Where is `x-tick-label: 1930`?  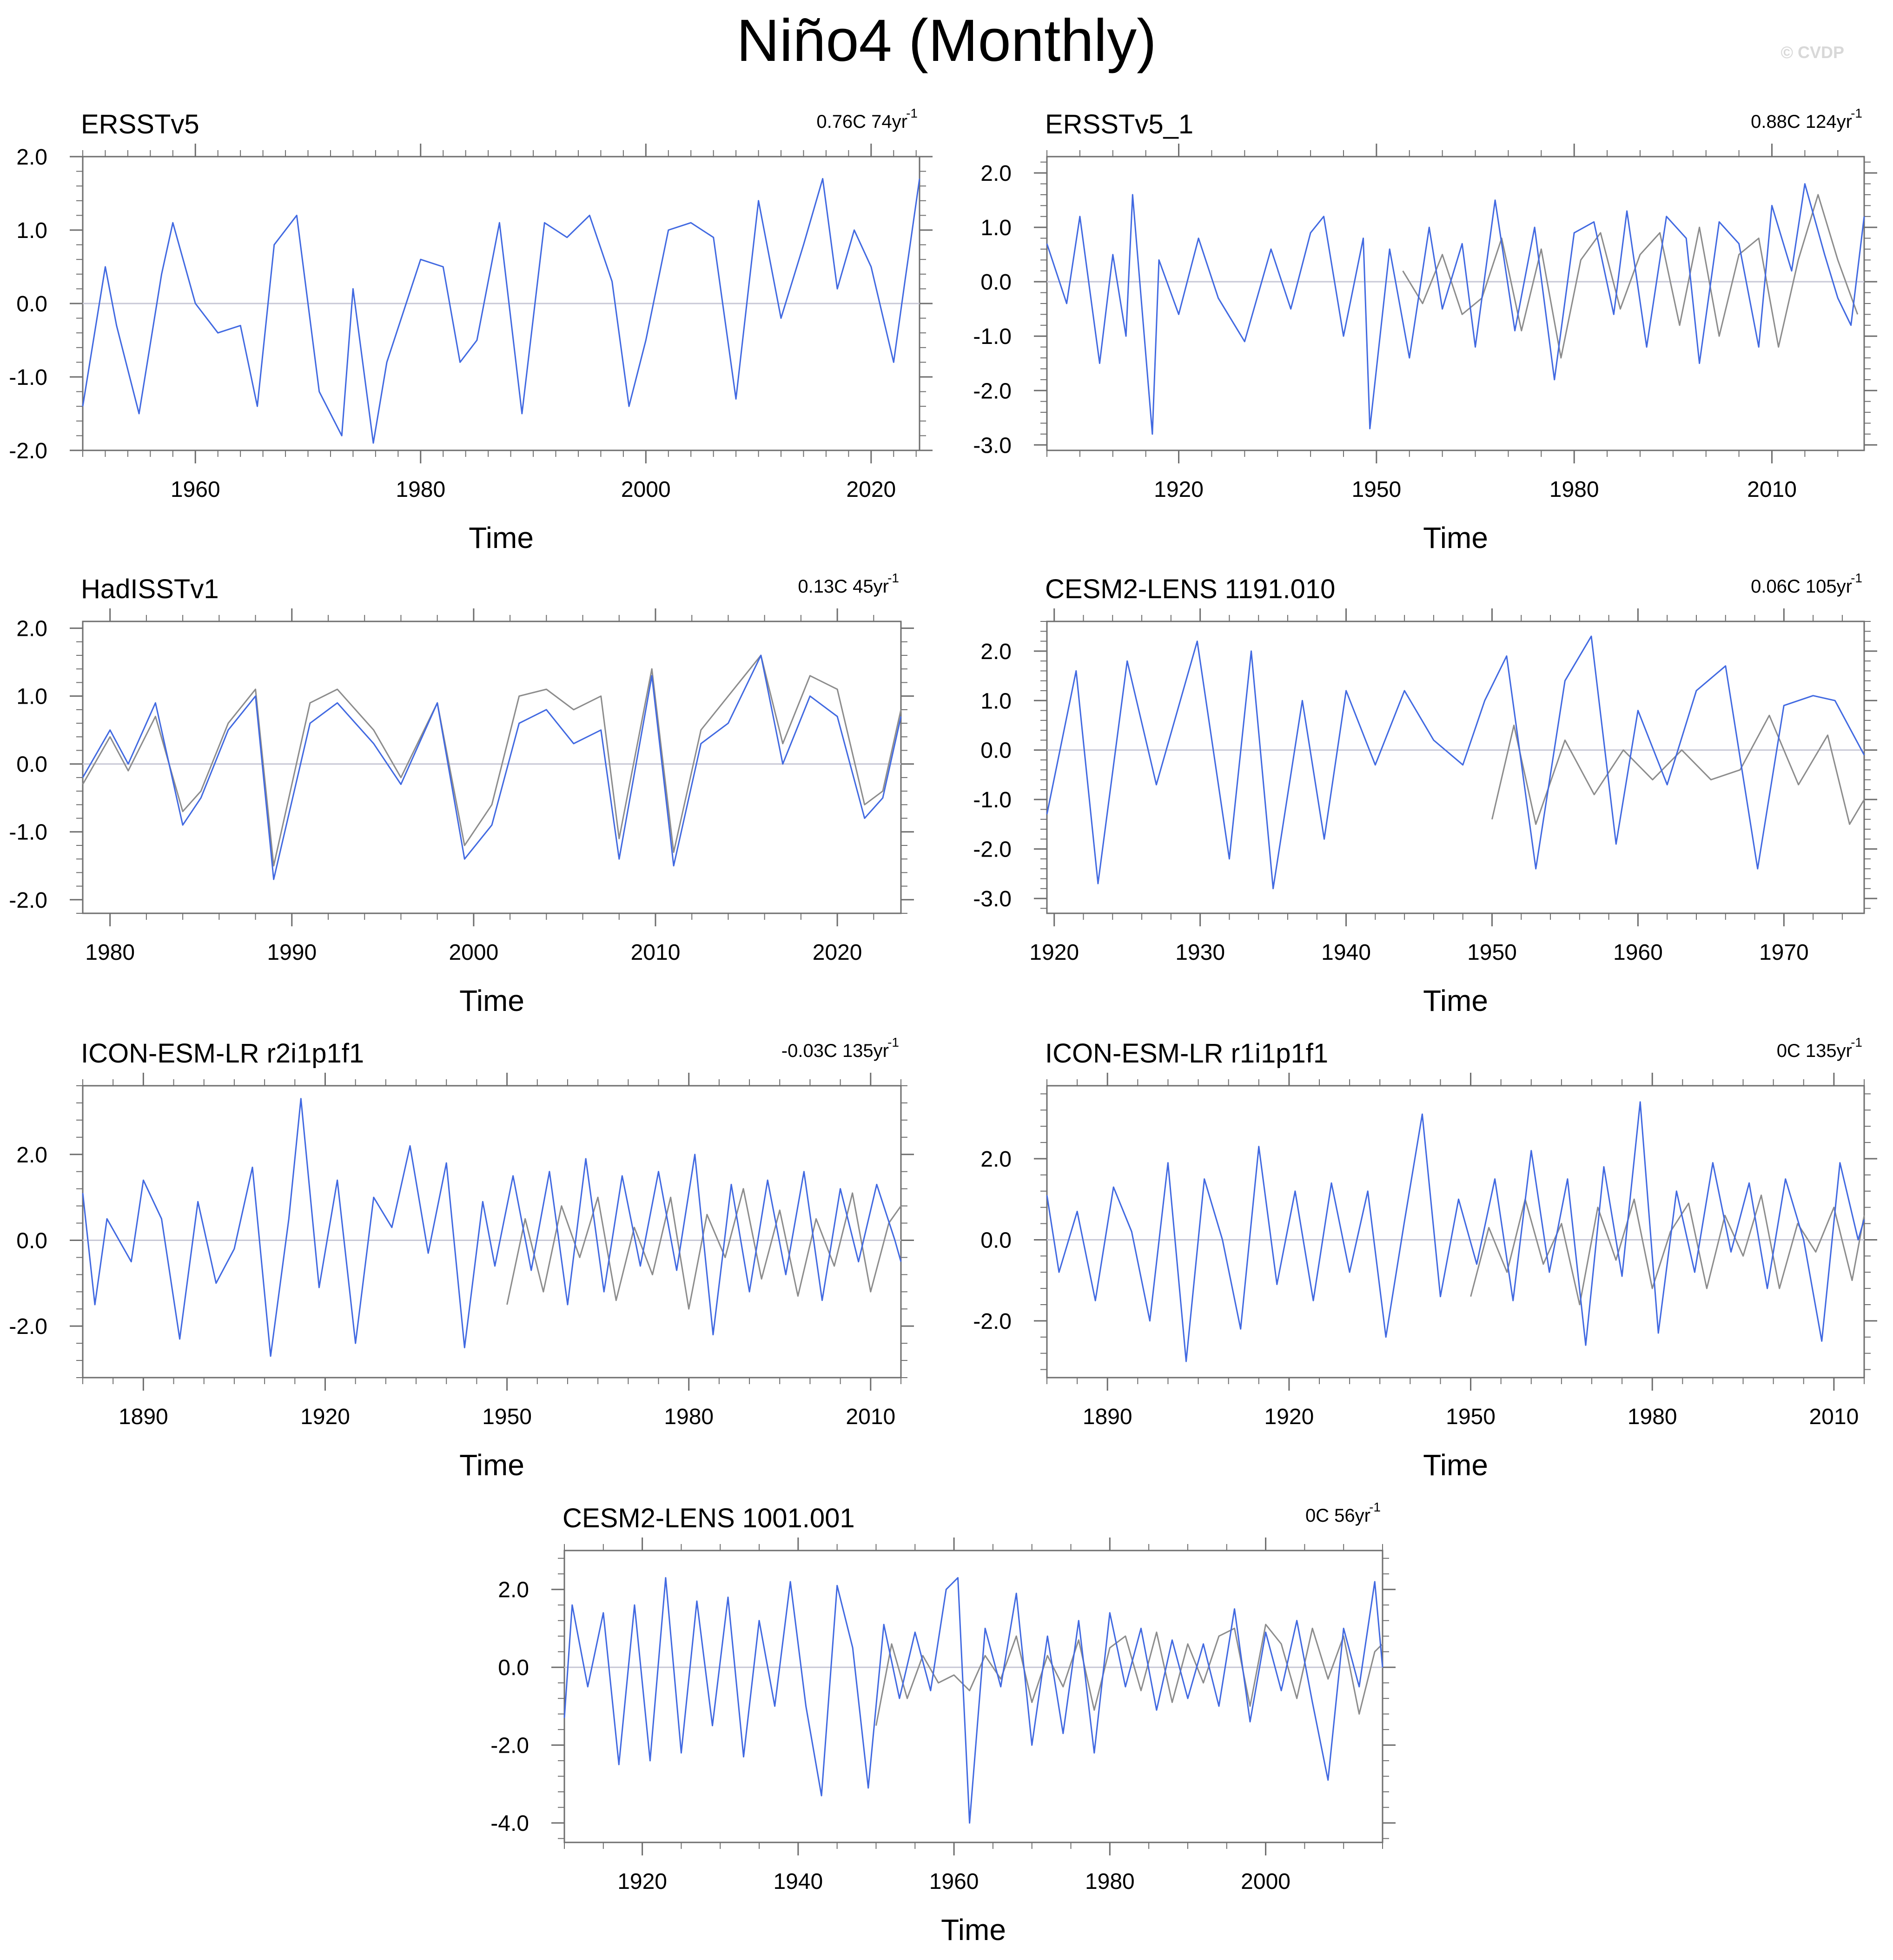 x-tick-label: 1930 is located at coordinates (1200, 952).